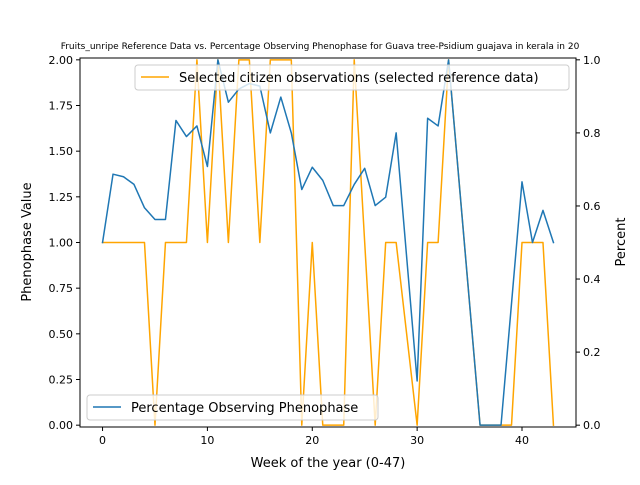 This screenshot has width=640, height=485. Describe the element at coordinates (61, 243) in the screenshot. I see `y-left-tick-label-4: 1.00` at that location.